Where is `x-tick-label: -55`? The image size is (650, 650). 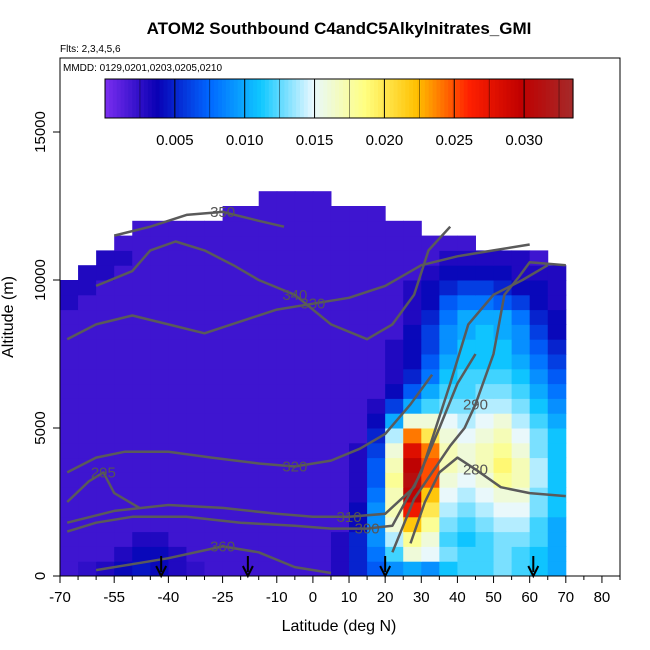 x-tick-label: -55 is located at coordinates (114, 597).